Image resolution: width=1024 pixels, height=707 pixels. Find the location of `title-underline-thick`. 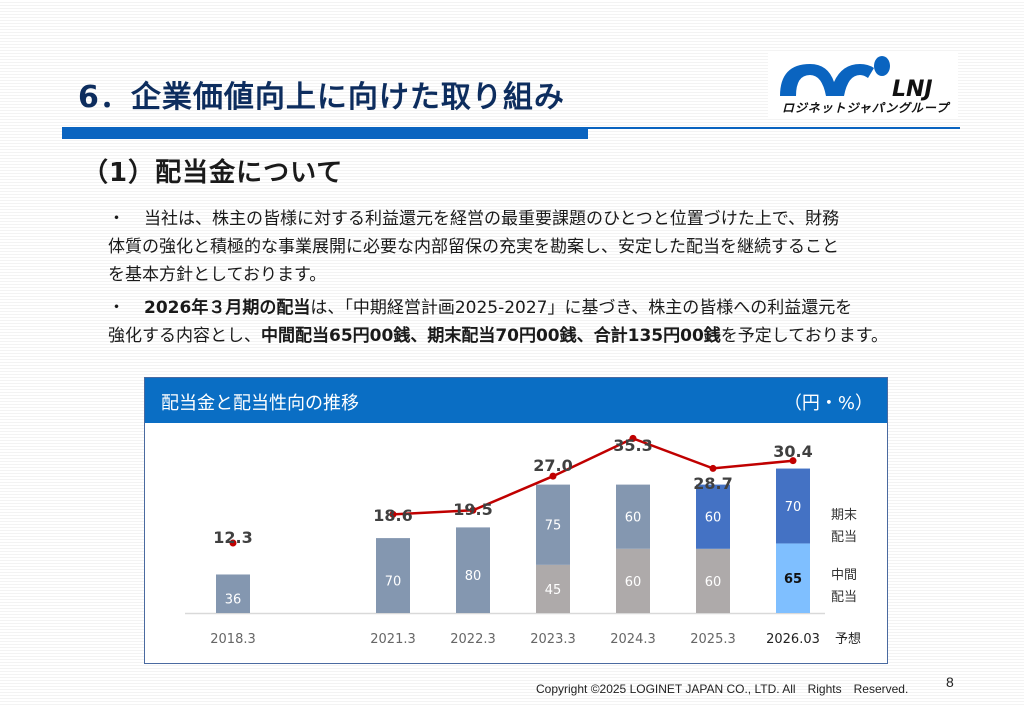

title-underline-thick is located at coordinates (325, 133).